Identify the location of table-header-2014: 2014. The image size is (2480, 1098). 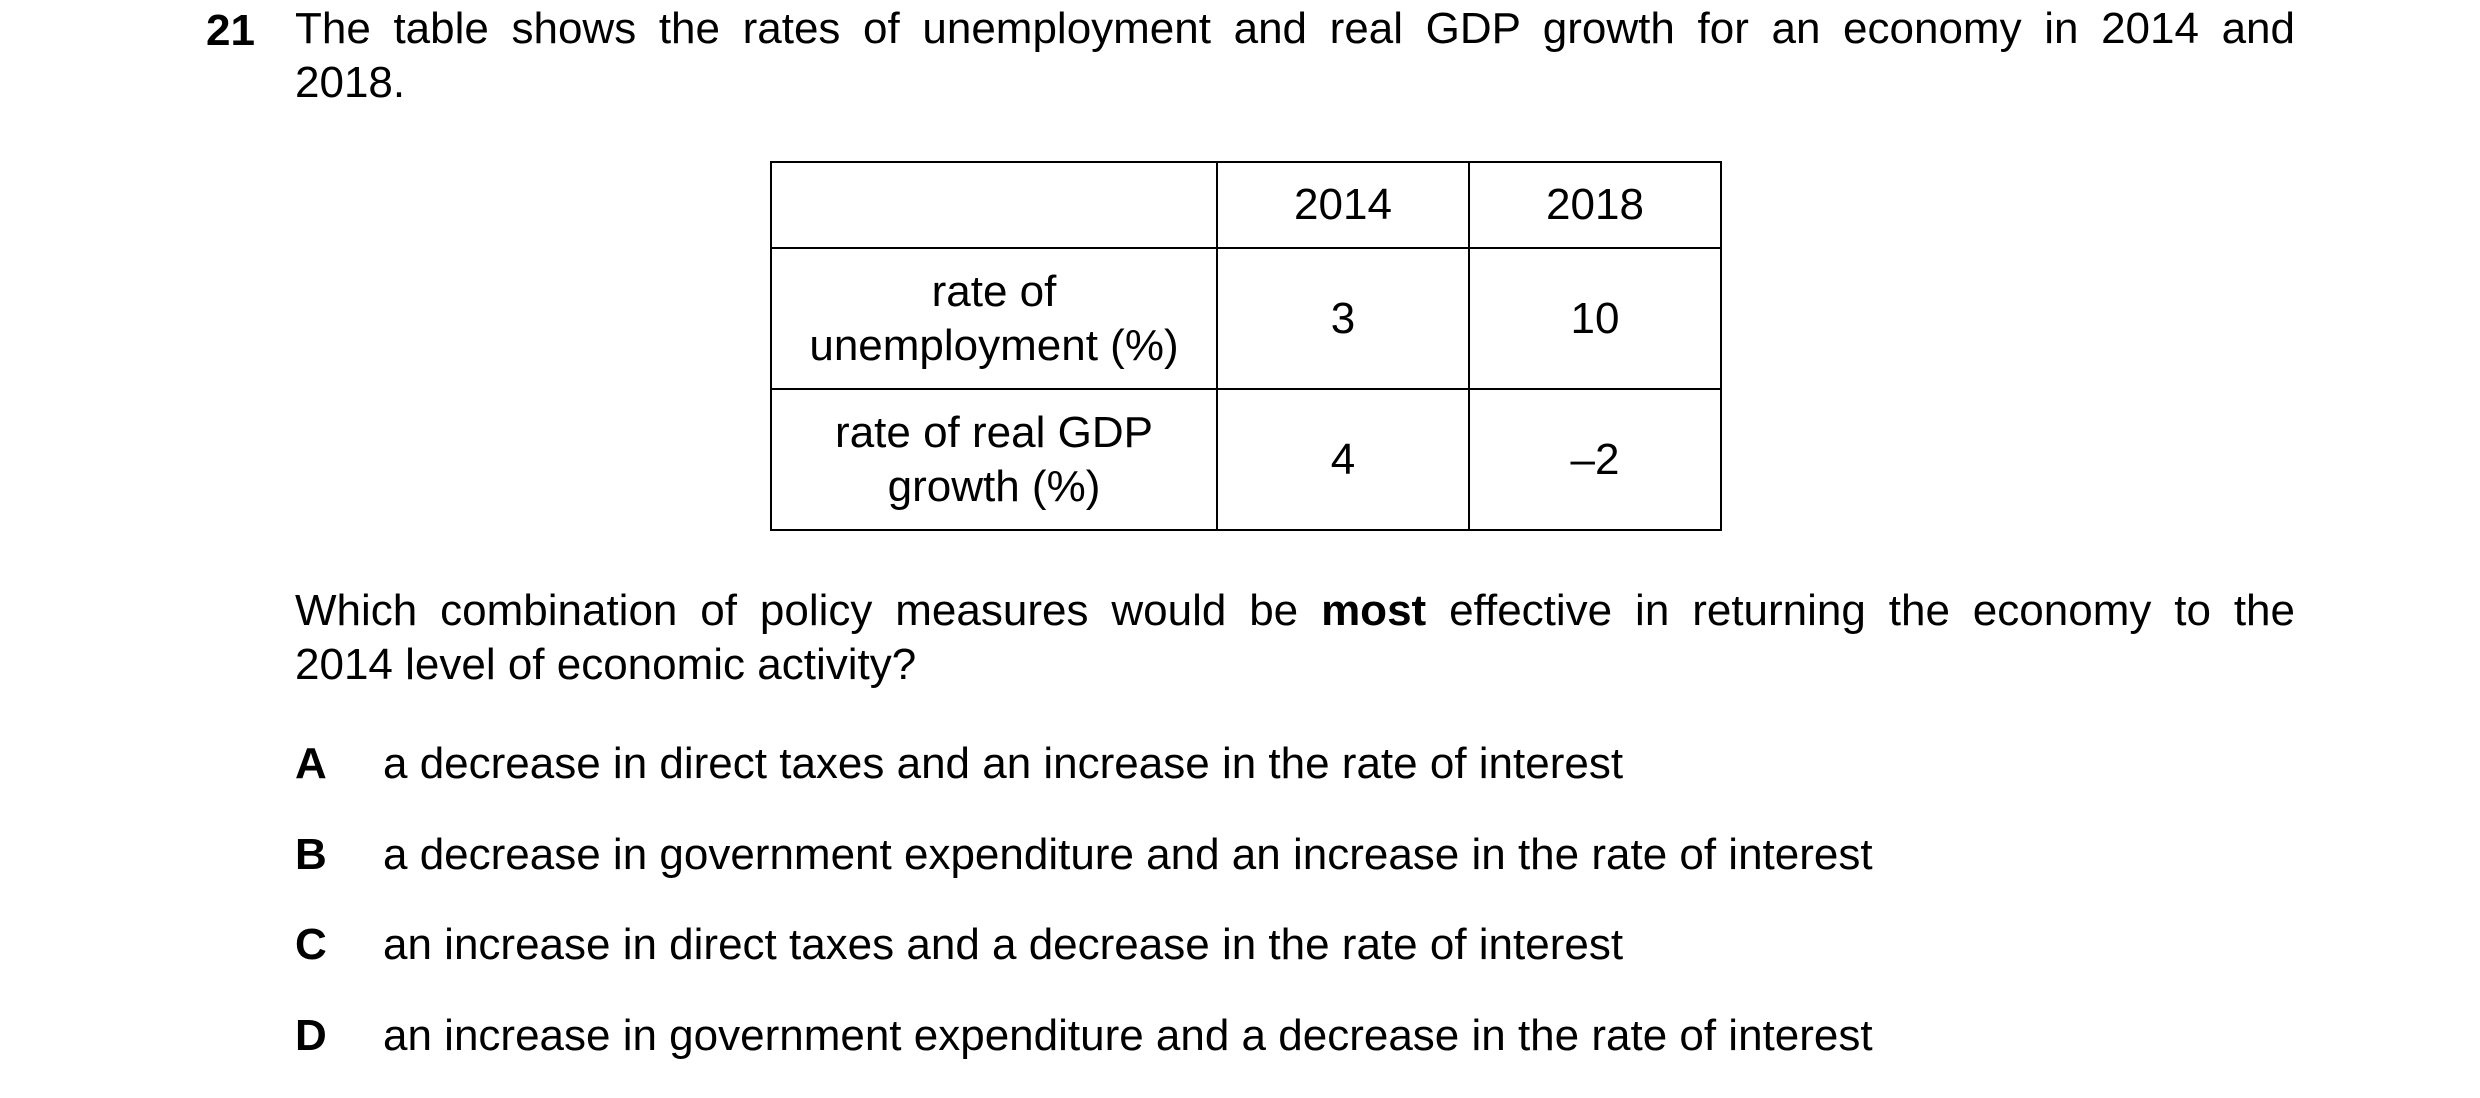
(1343, 205).